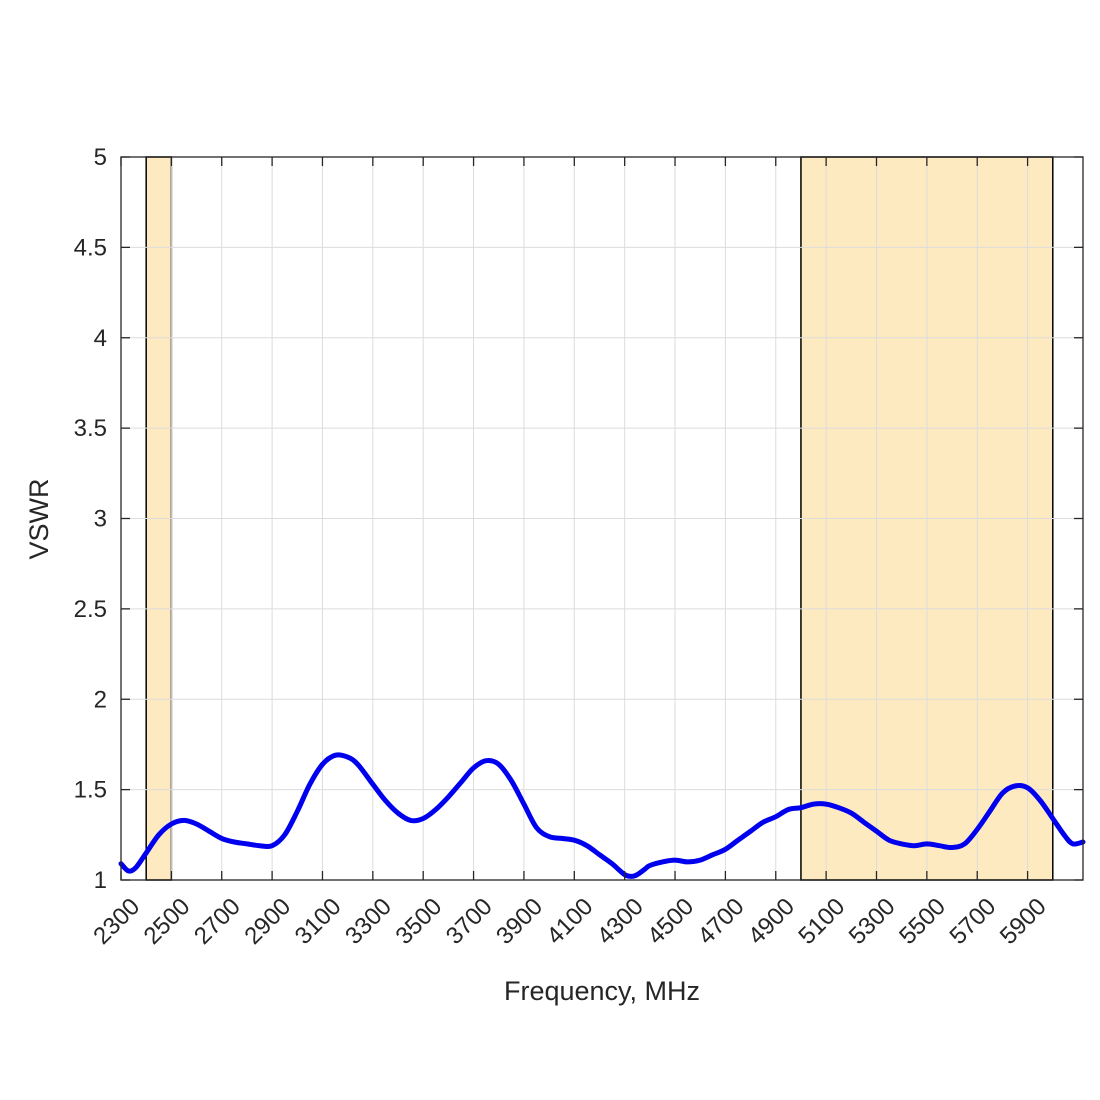 This screenshot has height=1100, width=1100. Describe the element at coordinates (90, 247) in the screenshot. I see `y-tick-label: 4.5` at that location.